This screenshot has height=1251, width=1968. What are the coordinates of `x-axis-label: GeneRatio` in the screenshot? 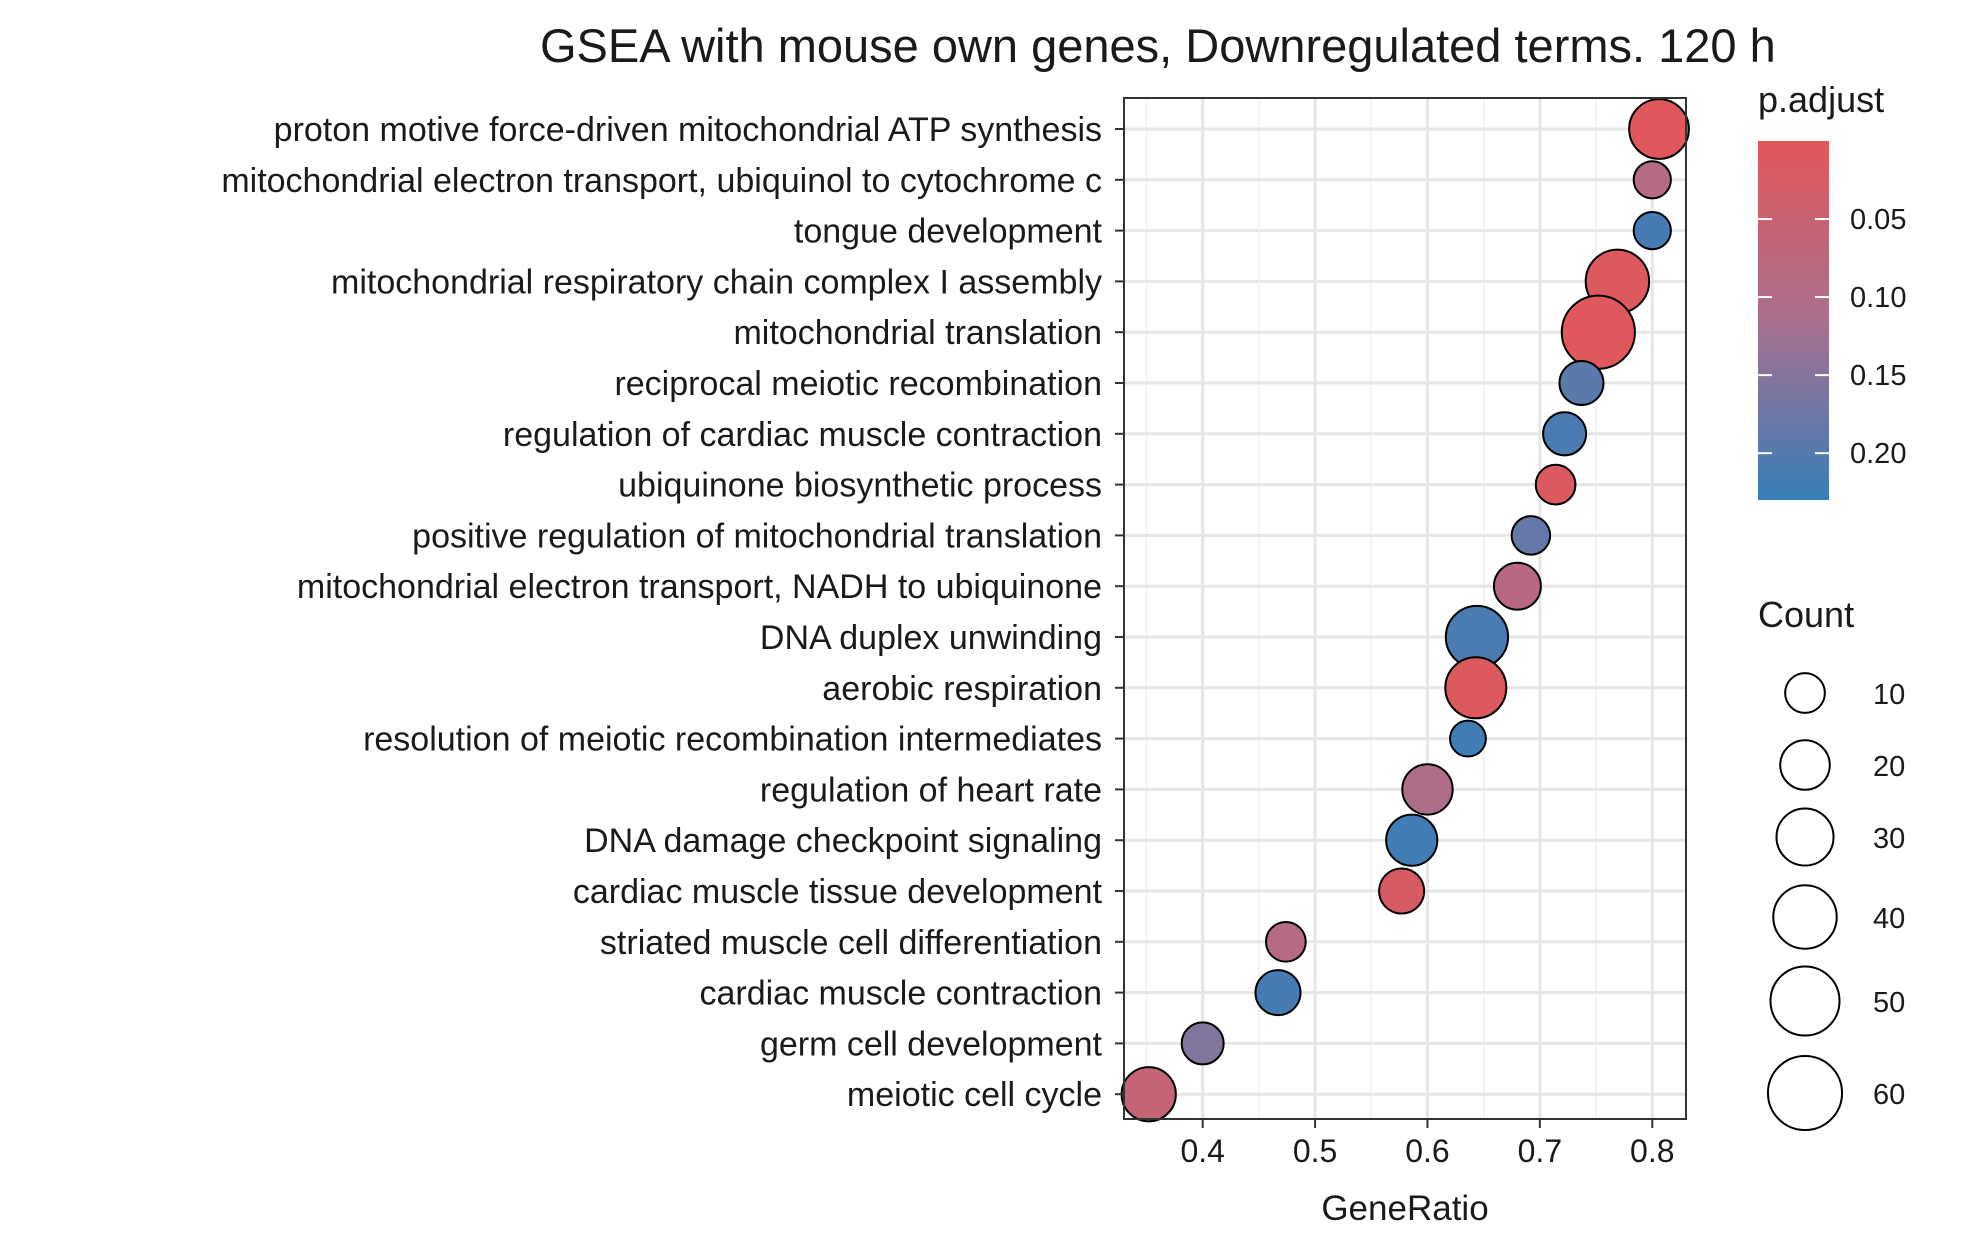 It's located at (1404, 1208).